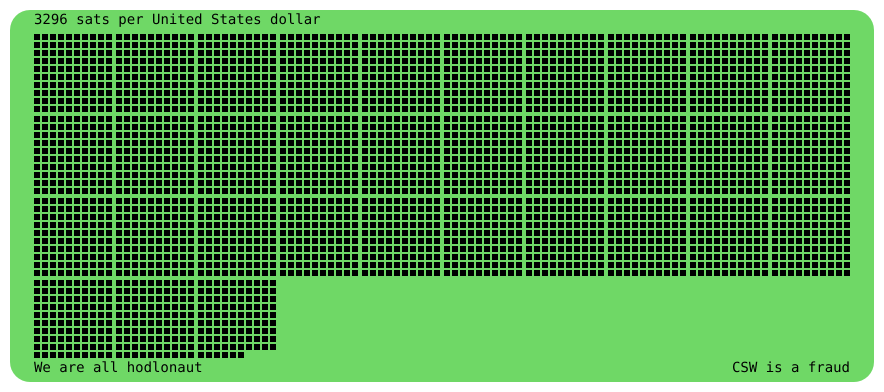 This screenshot has width=884, height=392. Describe the element at coordinates (791, 368) in the screenshot. I see `text: CSW is a fraud` at that location.